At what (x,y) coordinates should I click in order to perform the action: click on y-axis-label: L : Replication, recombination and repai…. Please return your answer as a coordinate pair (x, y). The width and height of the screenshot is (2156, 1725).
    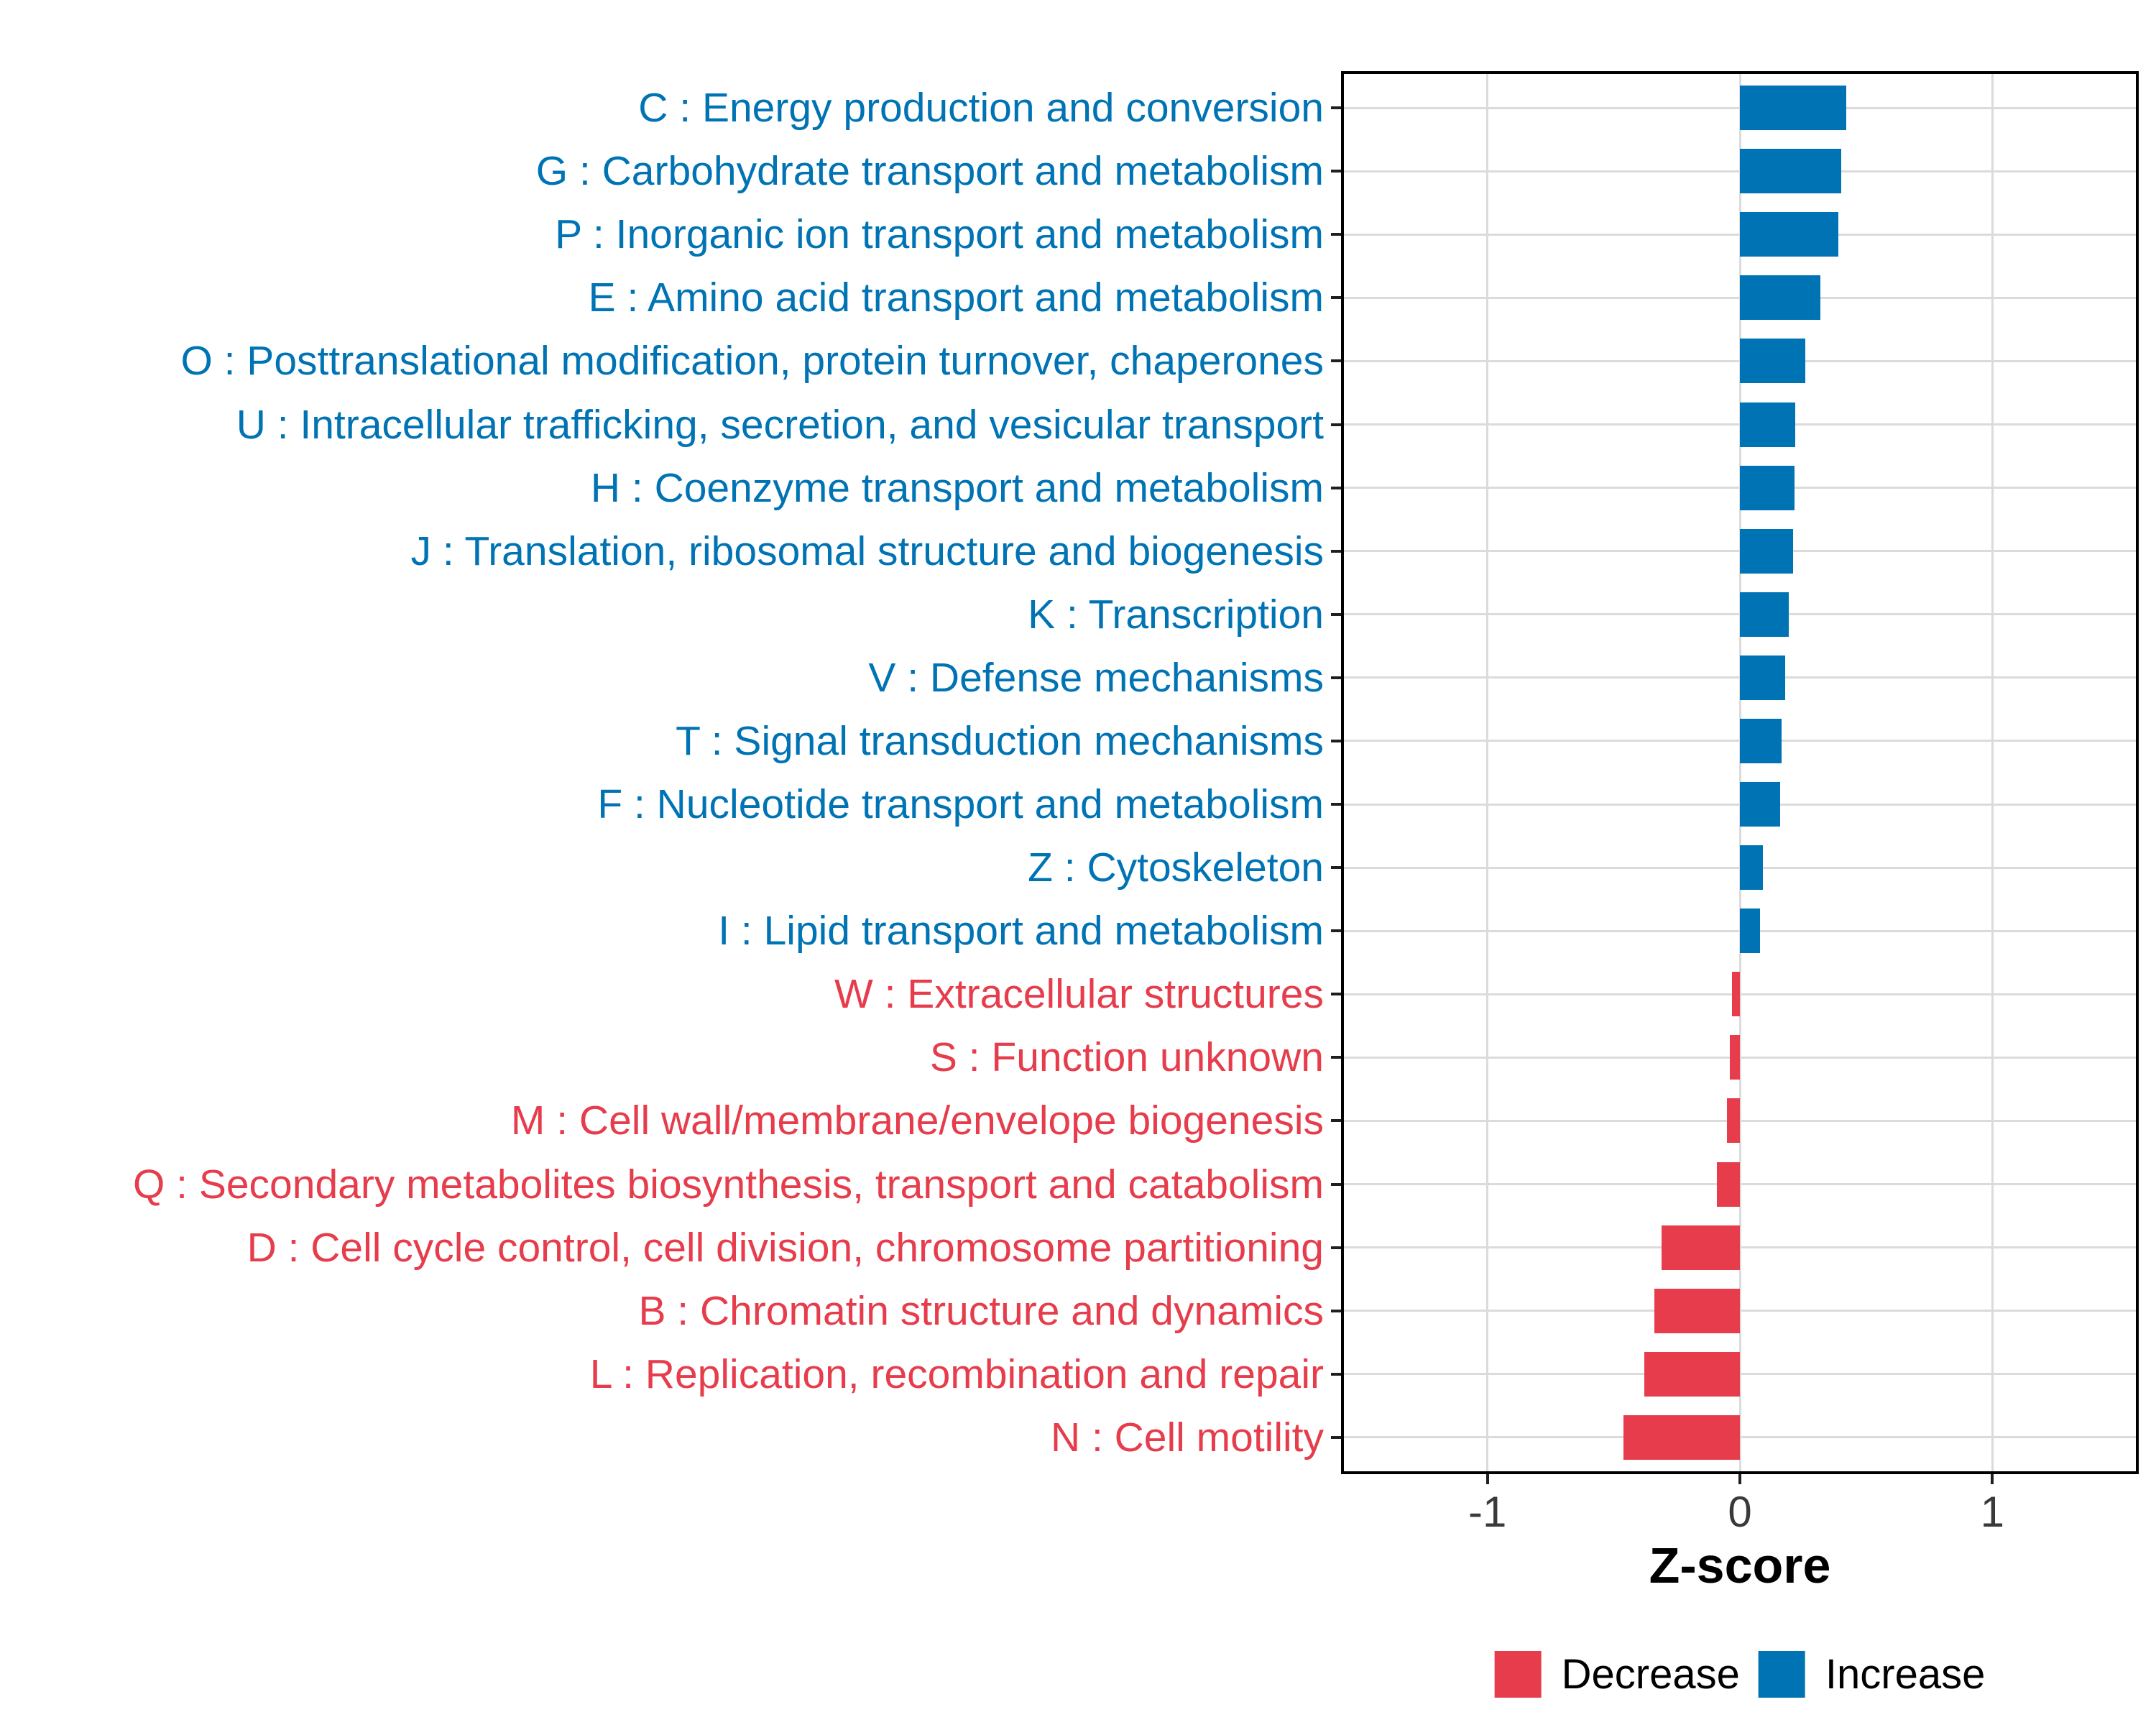
    Looking at the image, I should click on (957, 1374).